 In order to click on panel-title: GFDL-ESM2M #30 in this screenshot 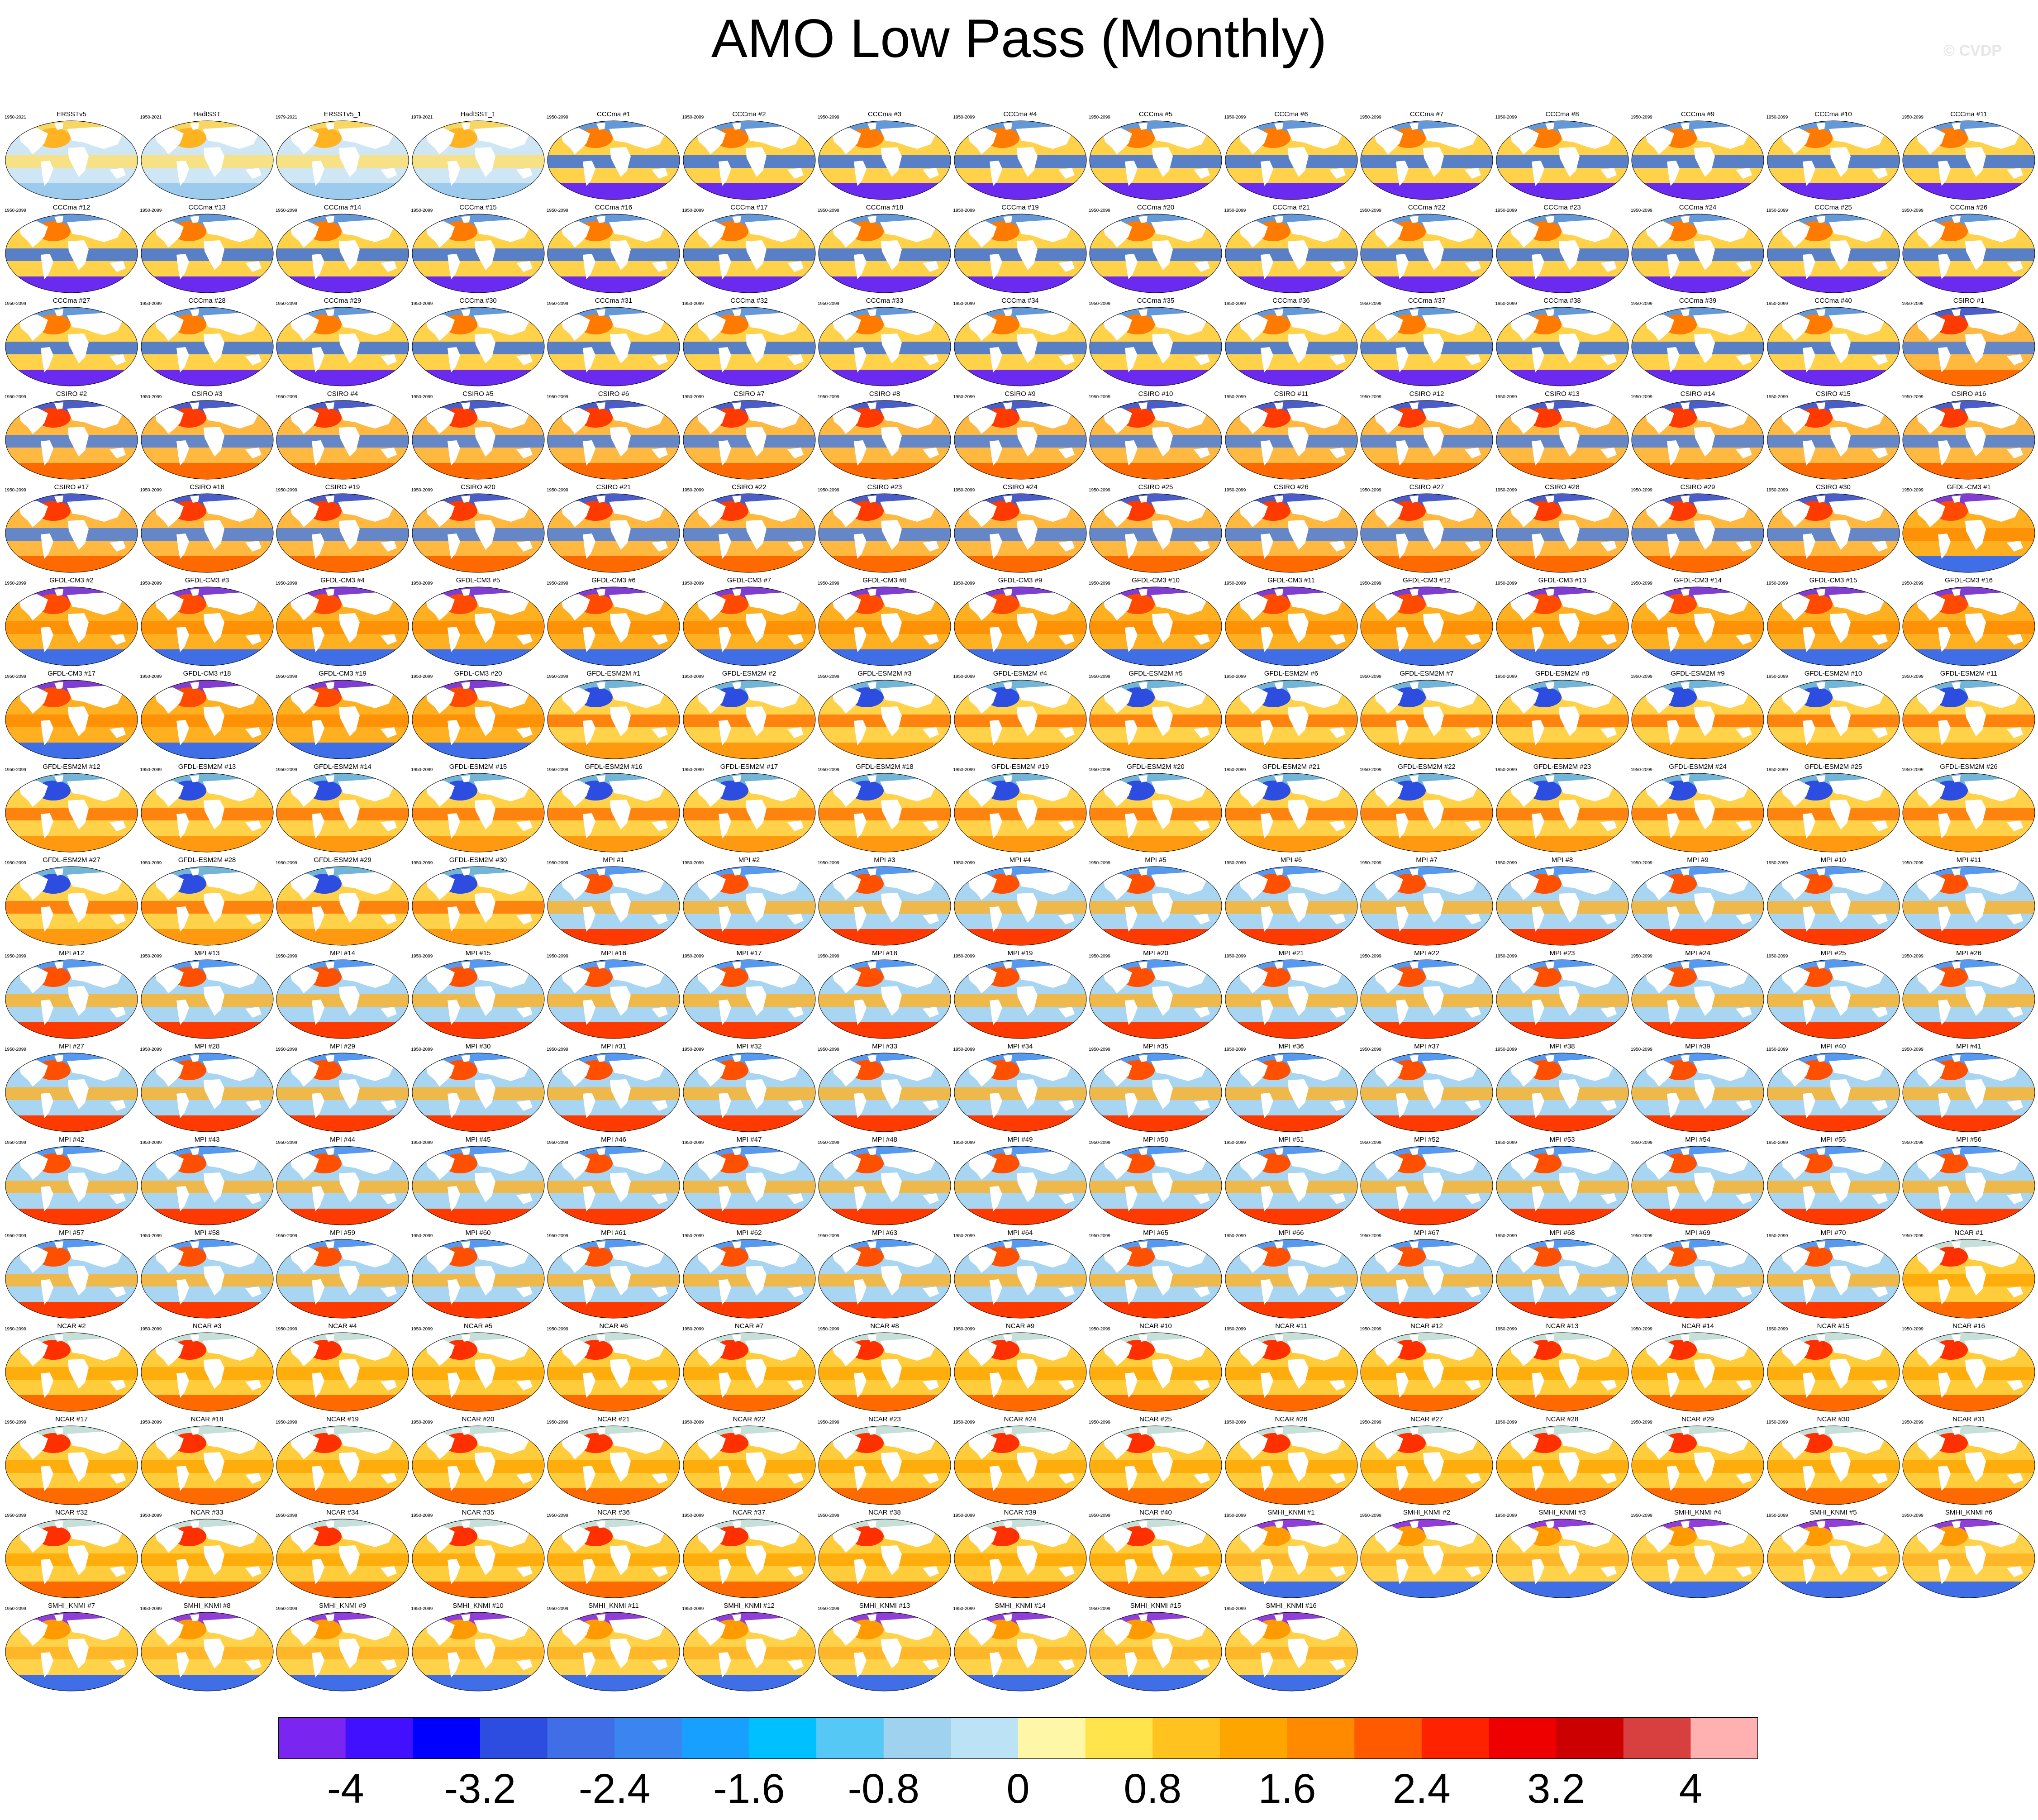, I will do `click(478, 860)`.